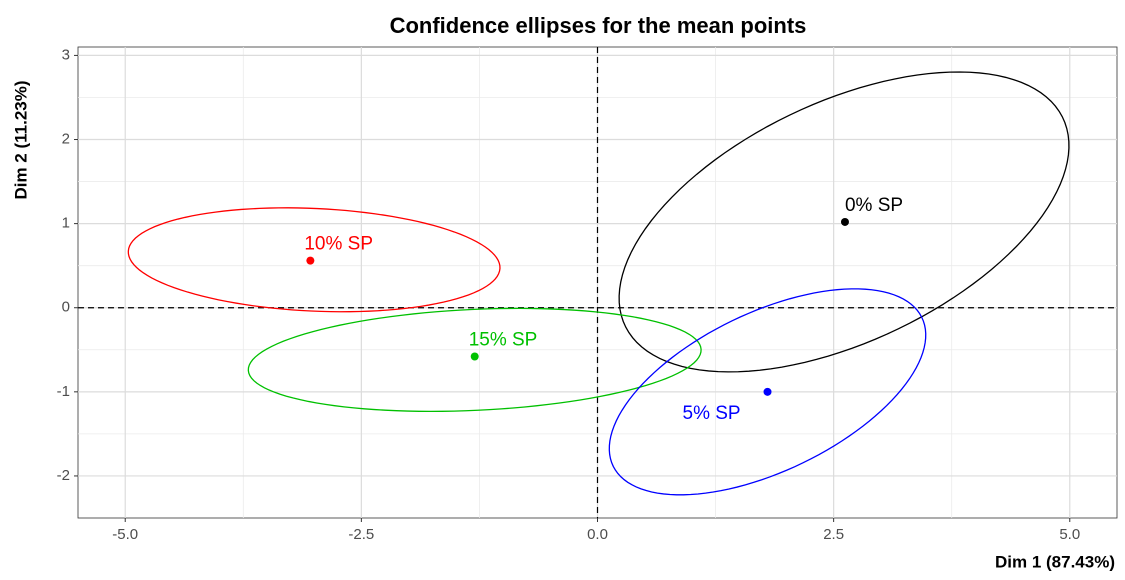 The height and width of the screenshot is (580, 1125). Describe the element at coordinates (66, 54) in the screenshot. I see `y-tick-label: 3` at that location.